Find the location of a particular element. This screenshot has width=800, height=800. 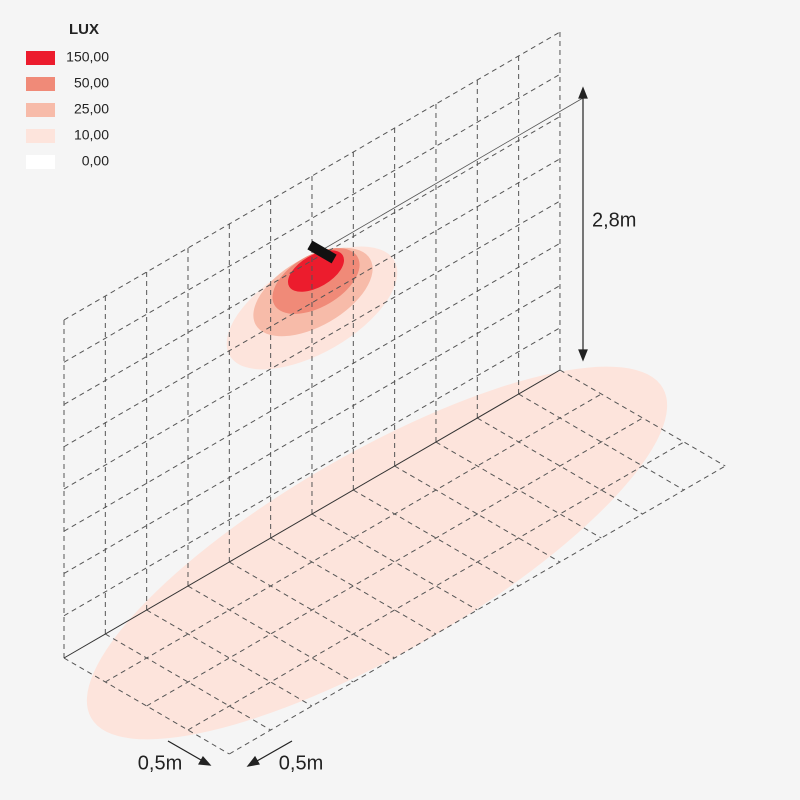

reference-line is located at coordinates (452, 174).